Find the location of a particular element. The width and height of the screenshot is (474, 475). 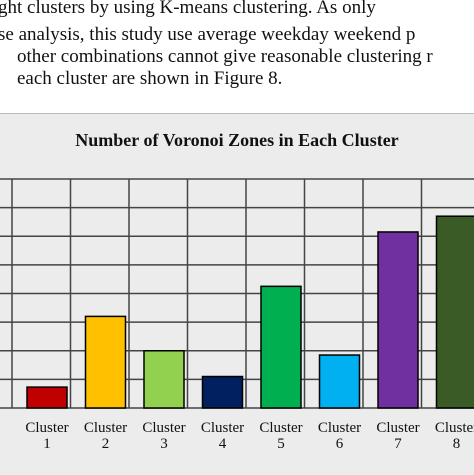

text-line: each cluster are shown in Figure 8. is located at coordinates (149, 79).